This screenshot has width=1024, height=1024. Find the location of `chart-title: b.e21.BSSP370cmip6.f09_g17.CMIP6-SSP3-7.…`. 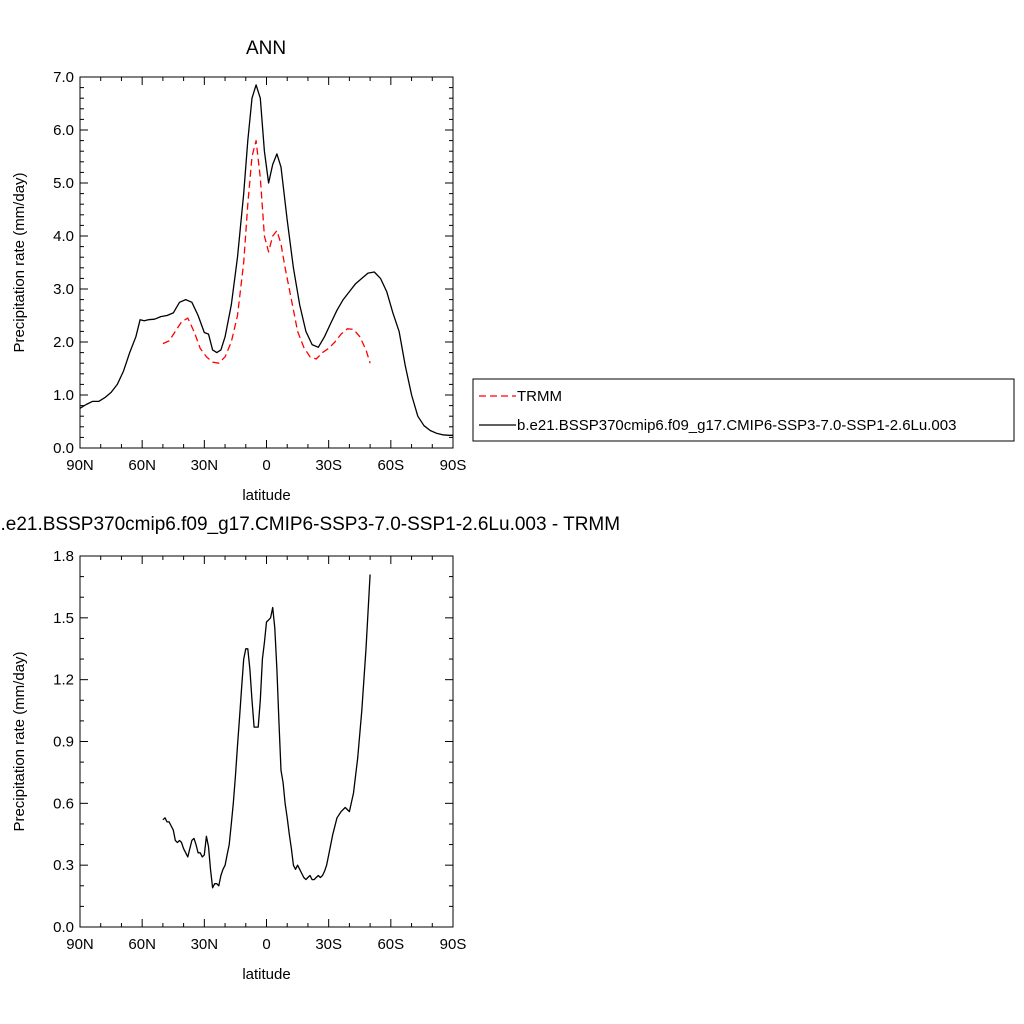

chart-title: b.e21.BSSP370cmip6.f09_g17.CMIP6-SSP3-7.… is located at coordinates (310, 524).